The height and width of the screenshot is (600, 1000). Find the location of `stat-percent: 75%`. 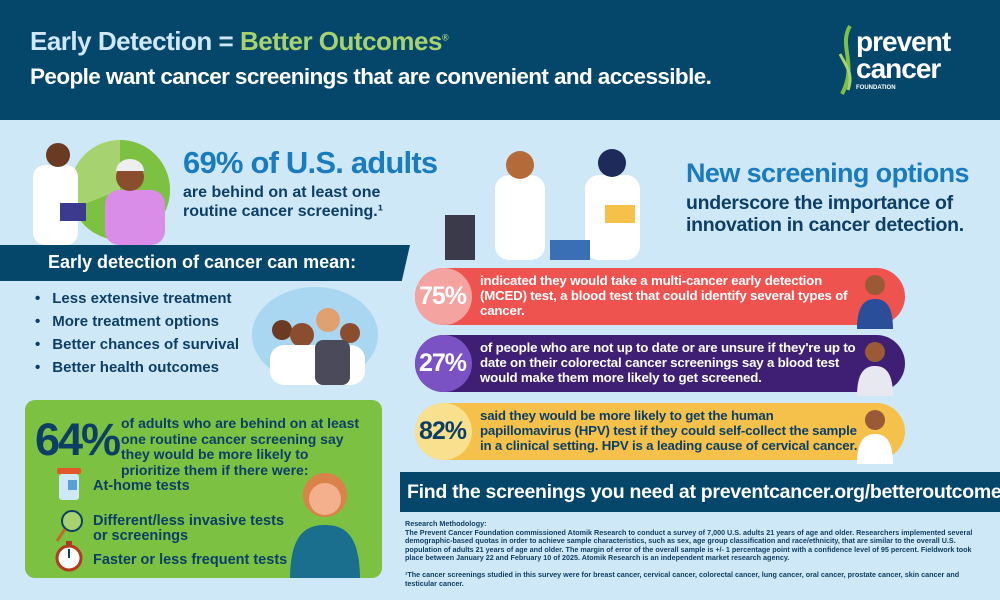

stat-percent: 75% is located at coordinates (443, 296).